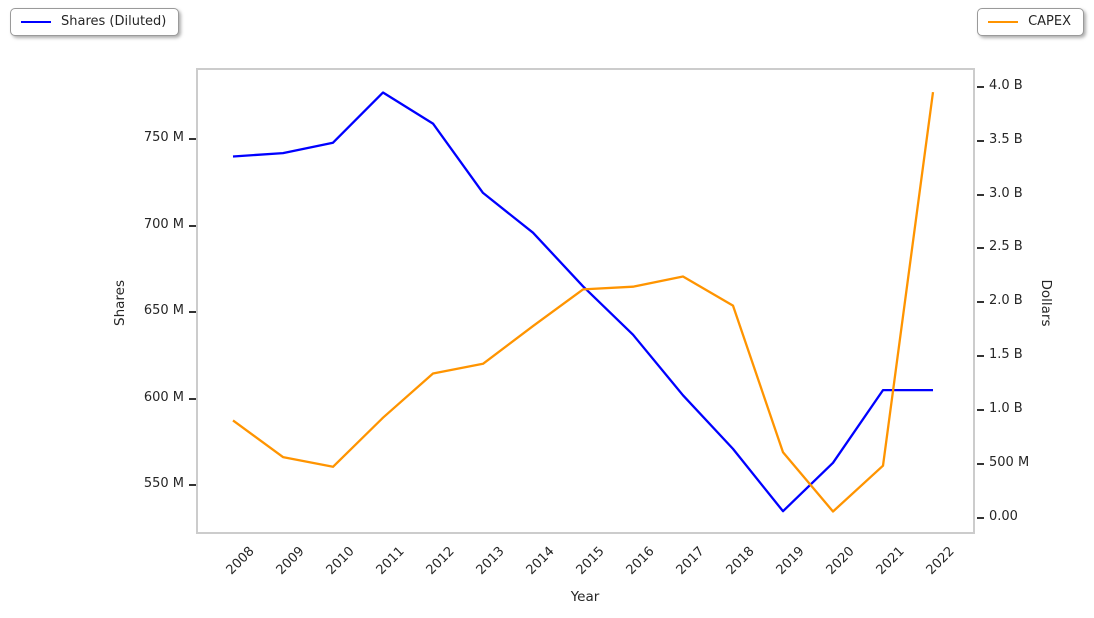  I want to click on x-tick-label: 2014, so click(540, 561).